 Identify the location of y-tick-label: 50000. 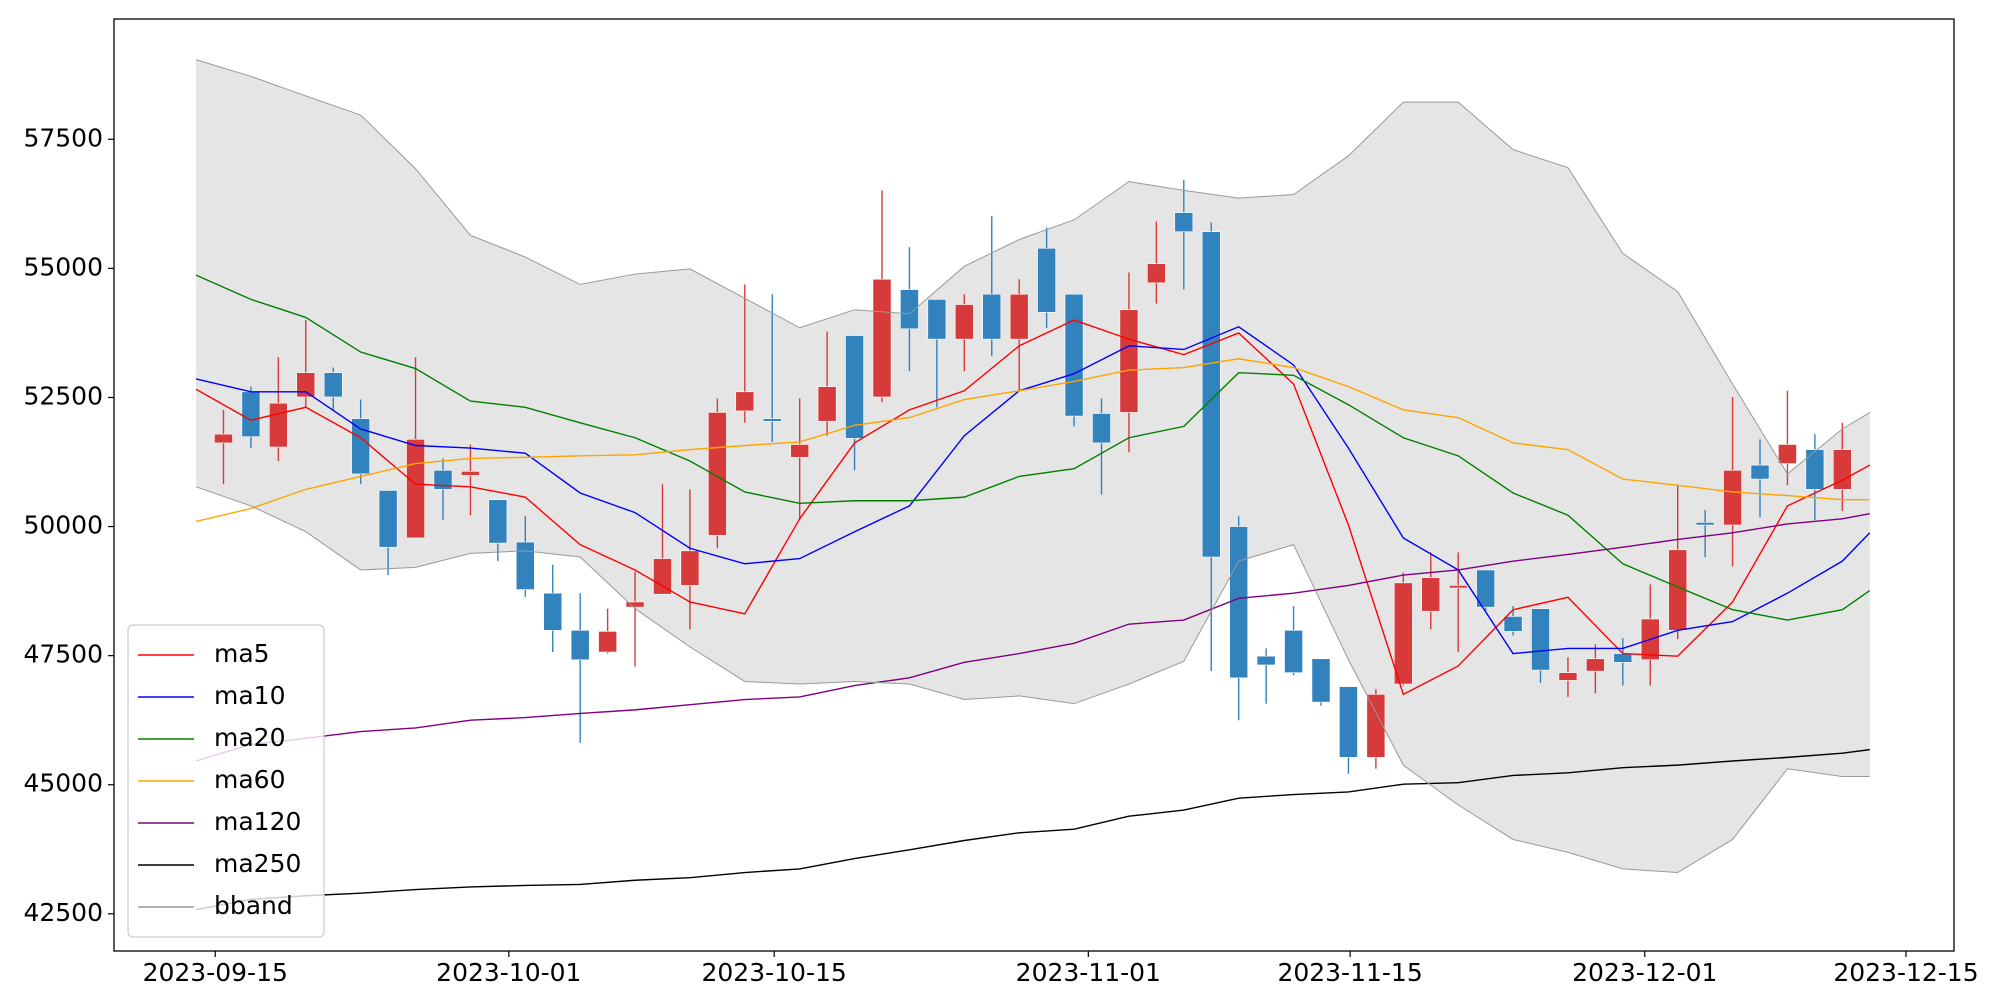
(63, 525).